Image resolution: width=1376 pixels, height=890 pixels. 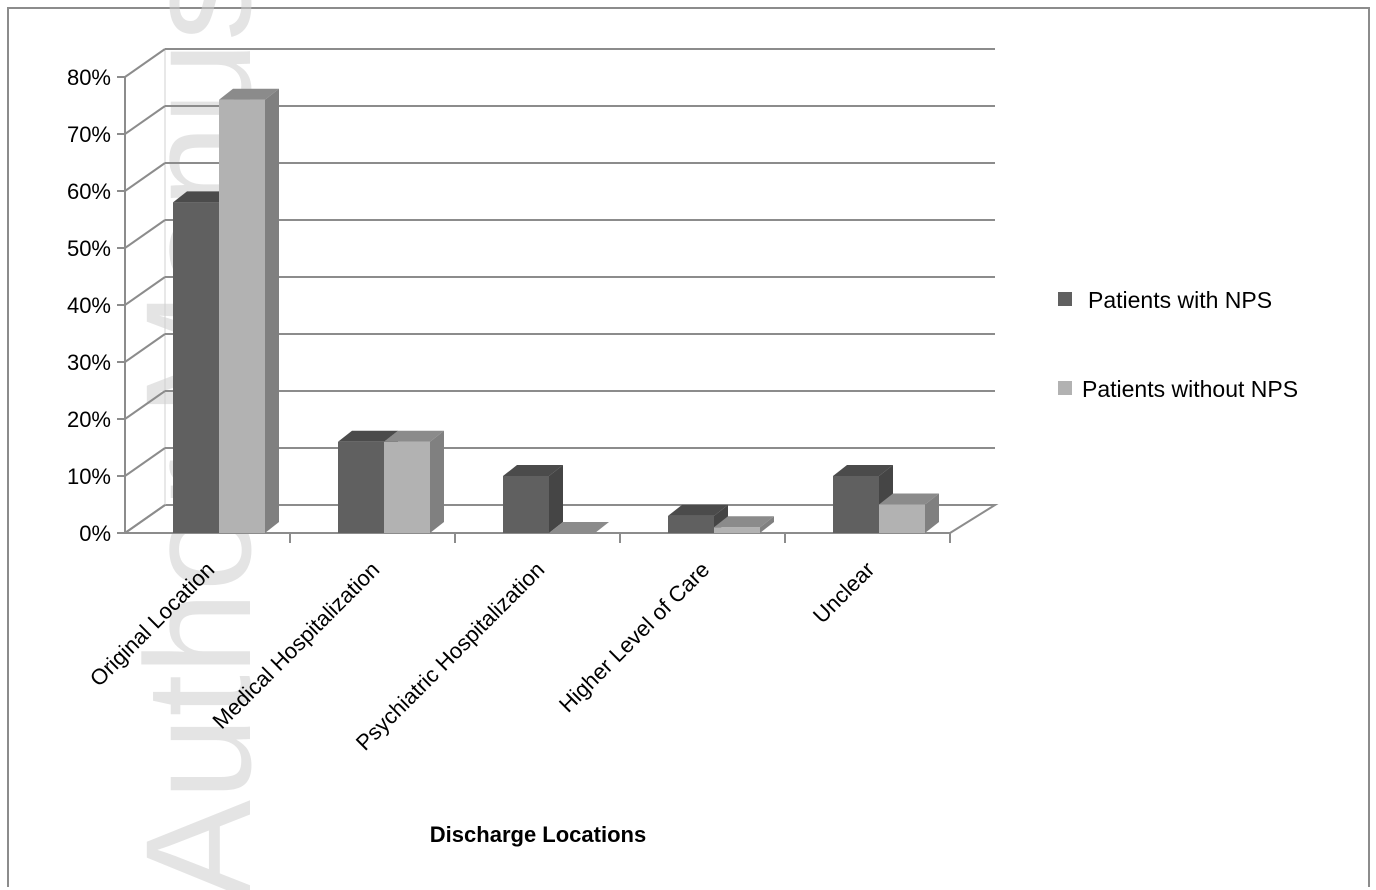 What do you see at coordinates (89, 77) in the screenshot?
I see `y-tick-label: 80%` at bounding box center [89, 77].